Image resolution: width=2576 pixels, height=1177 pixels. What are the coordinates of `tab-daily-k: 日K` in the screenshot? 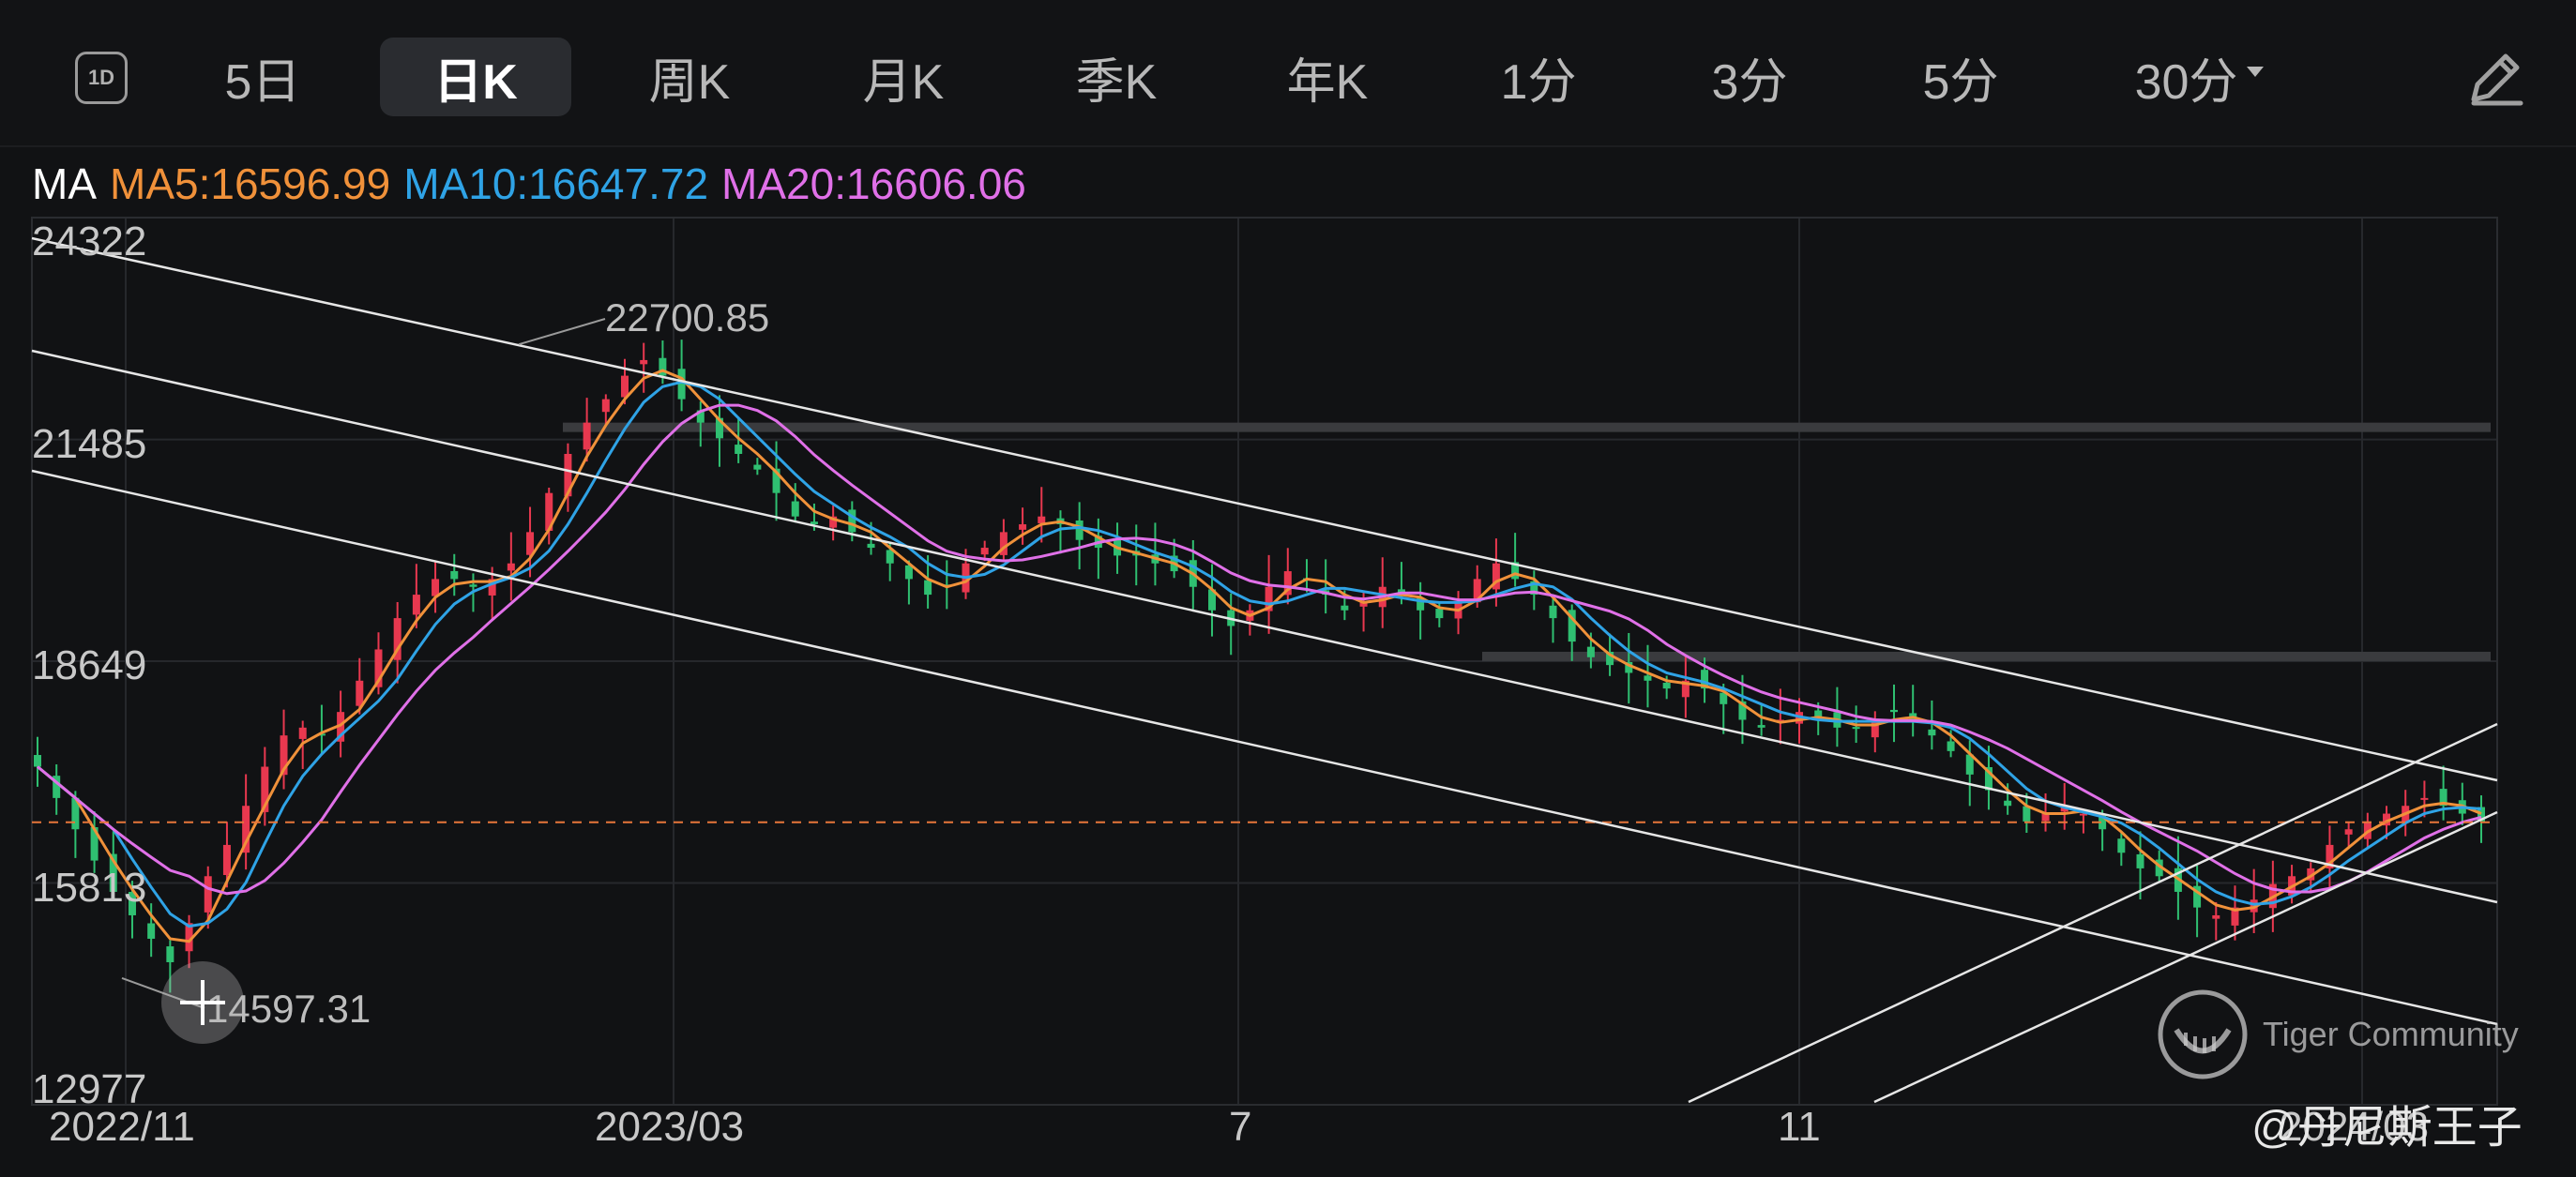 It's located at (475, 77).